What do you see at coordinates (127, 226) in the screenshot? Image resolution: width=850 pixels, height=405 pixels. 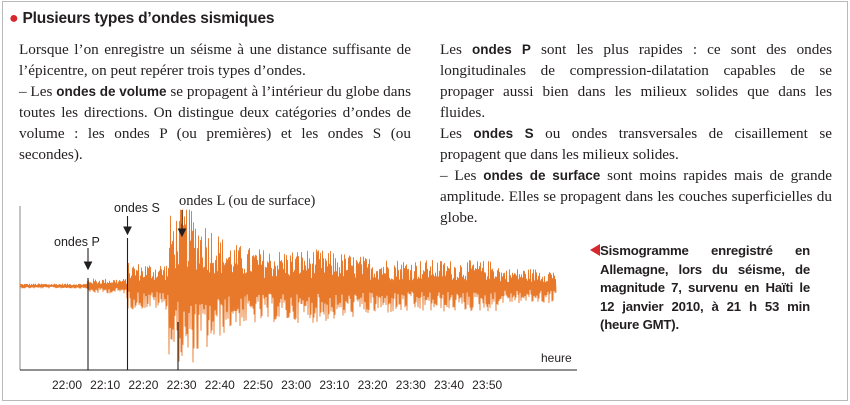 I see `arrow-s-icon` at bounding box center [127, 226].